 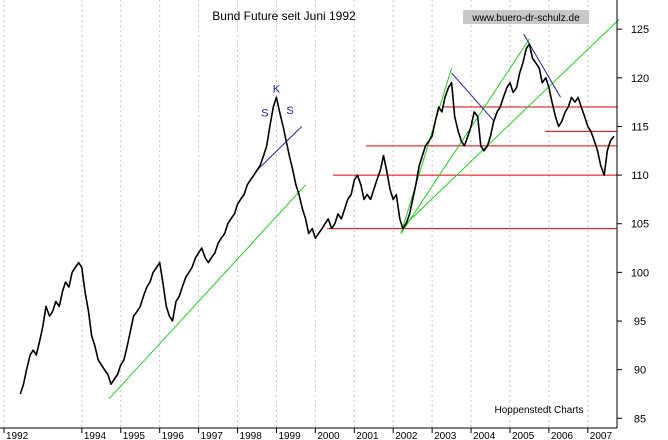 What do you see at coordinates (523, 435) in the screenshot?
I see `x-tick-label: 2005` at bounding box center [523, 435].